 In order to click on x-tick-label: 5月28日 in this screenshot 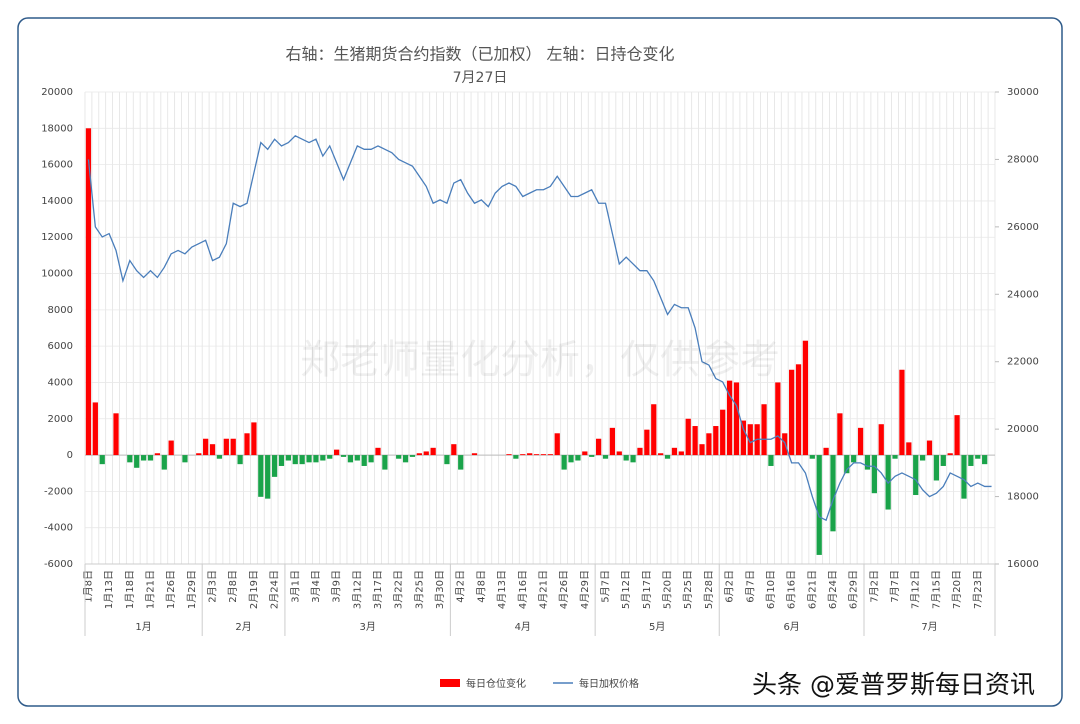, I will do `click(709, 589)`.